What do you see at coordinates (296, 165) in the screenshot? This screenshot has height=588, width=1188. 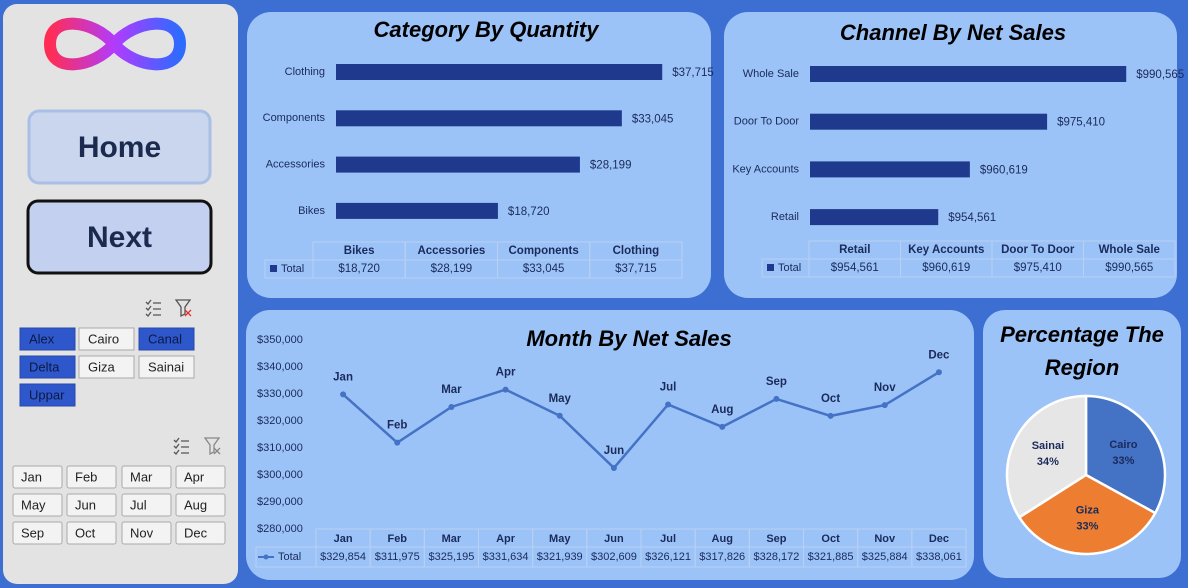 I see `category-label: Accessories` at bounding box center [296, 165].